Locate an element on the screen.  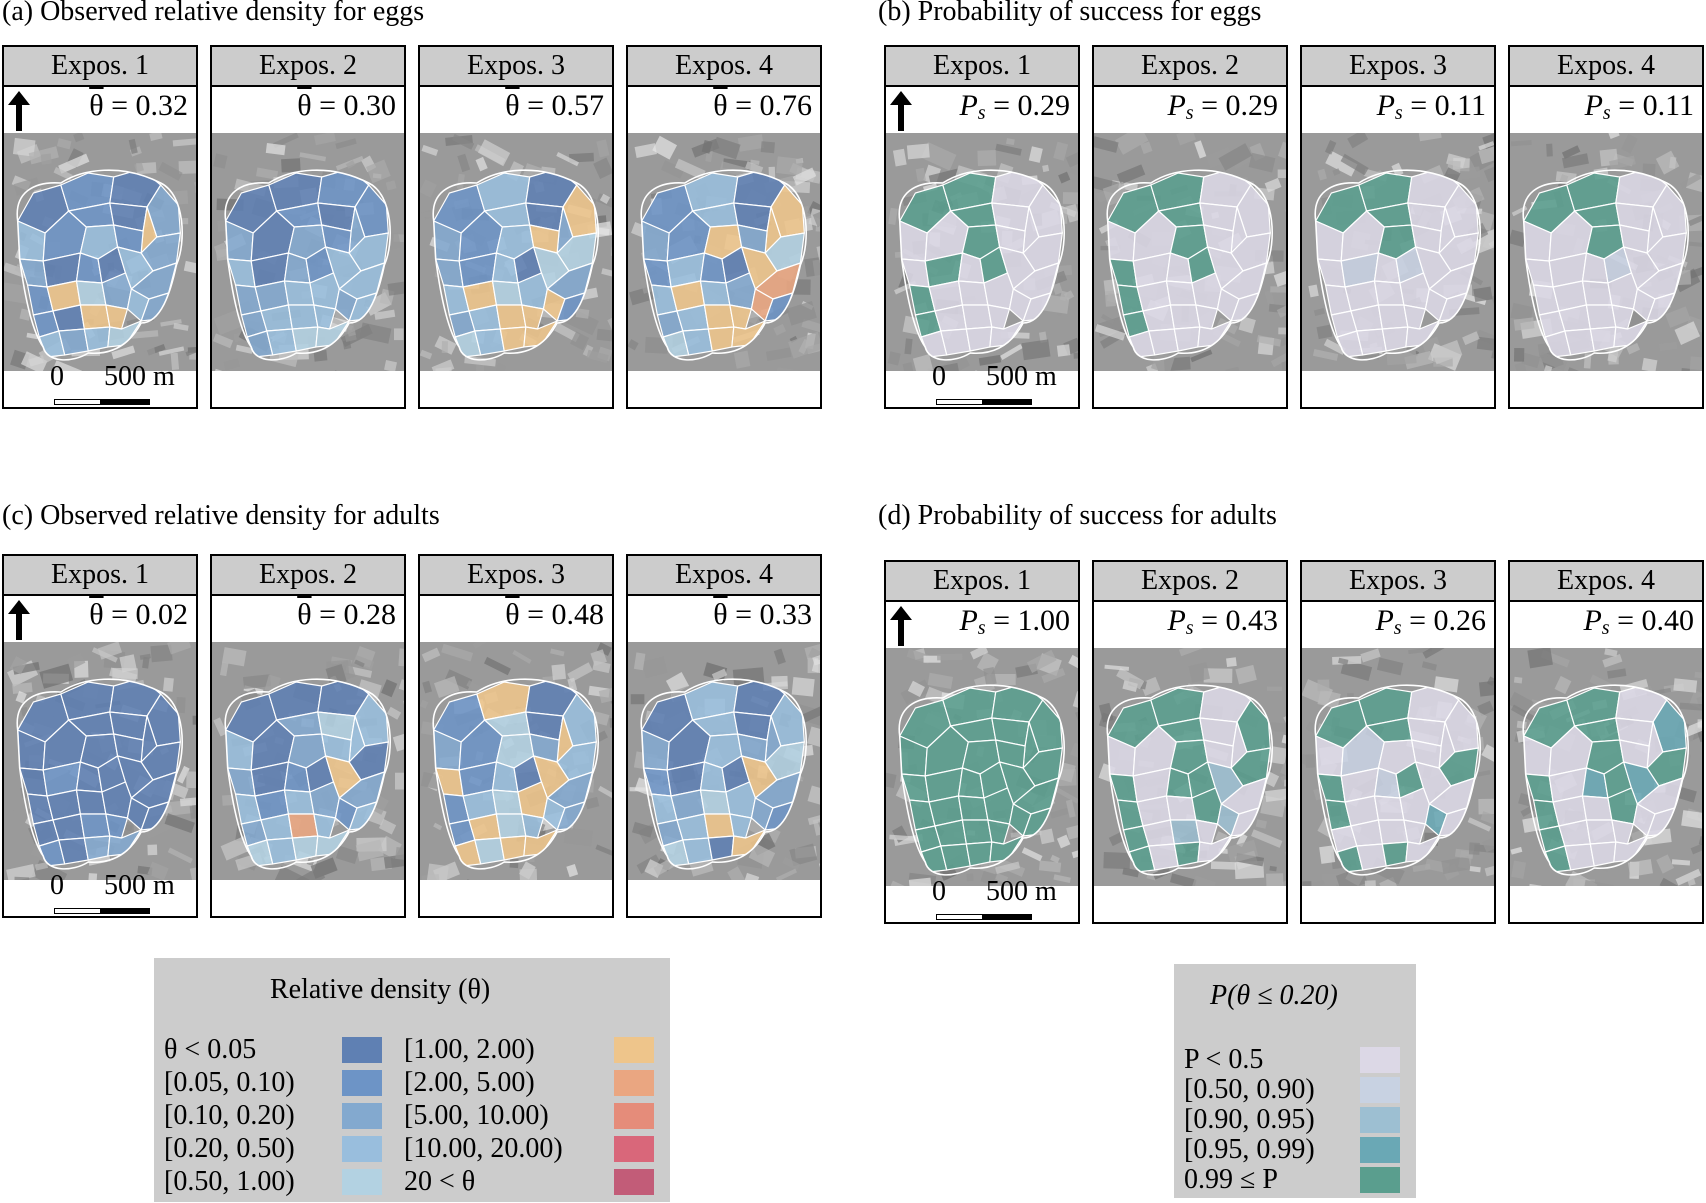
north-arrow-icon is located at coordinates (19, 620).